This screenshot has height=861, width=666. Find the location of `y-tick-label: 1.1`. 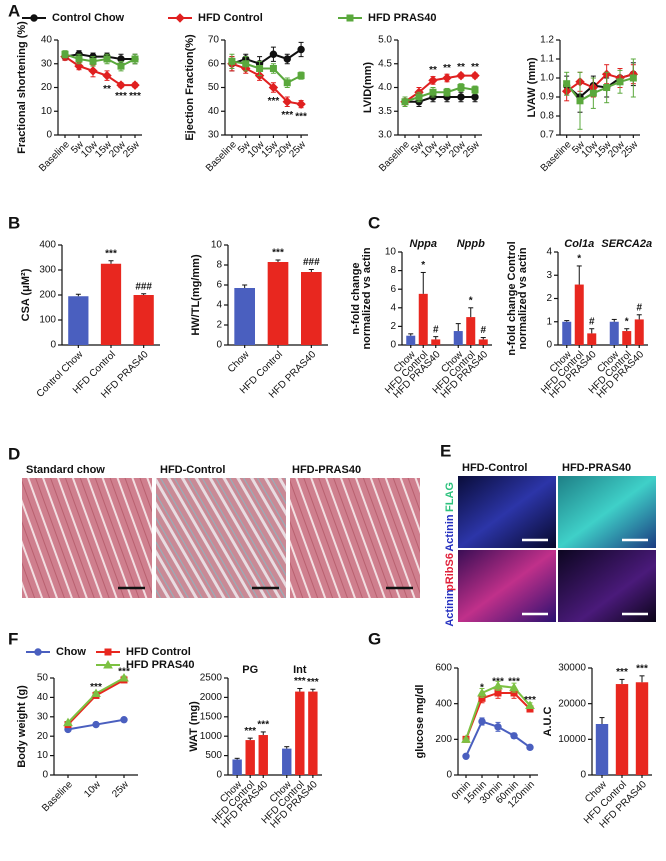

y-tick-label: 1.1 is located at coordinates (547, 59).